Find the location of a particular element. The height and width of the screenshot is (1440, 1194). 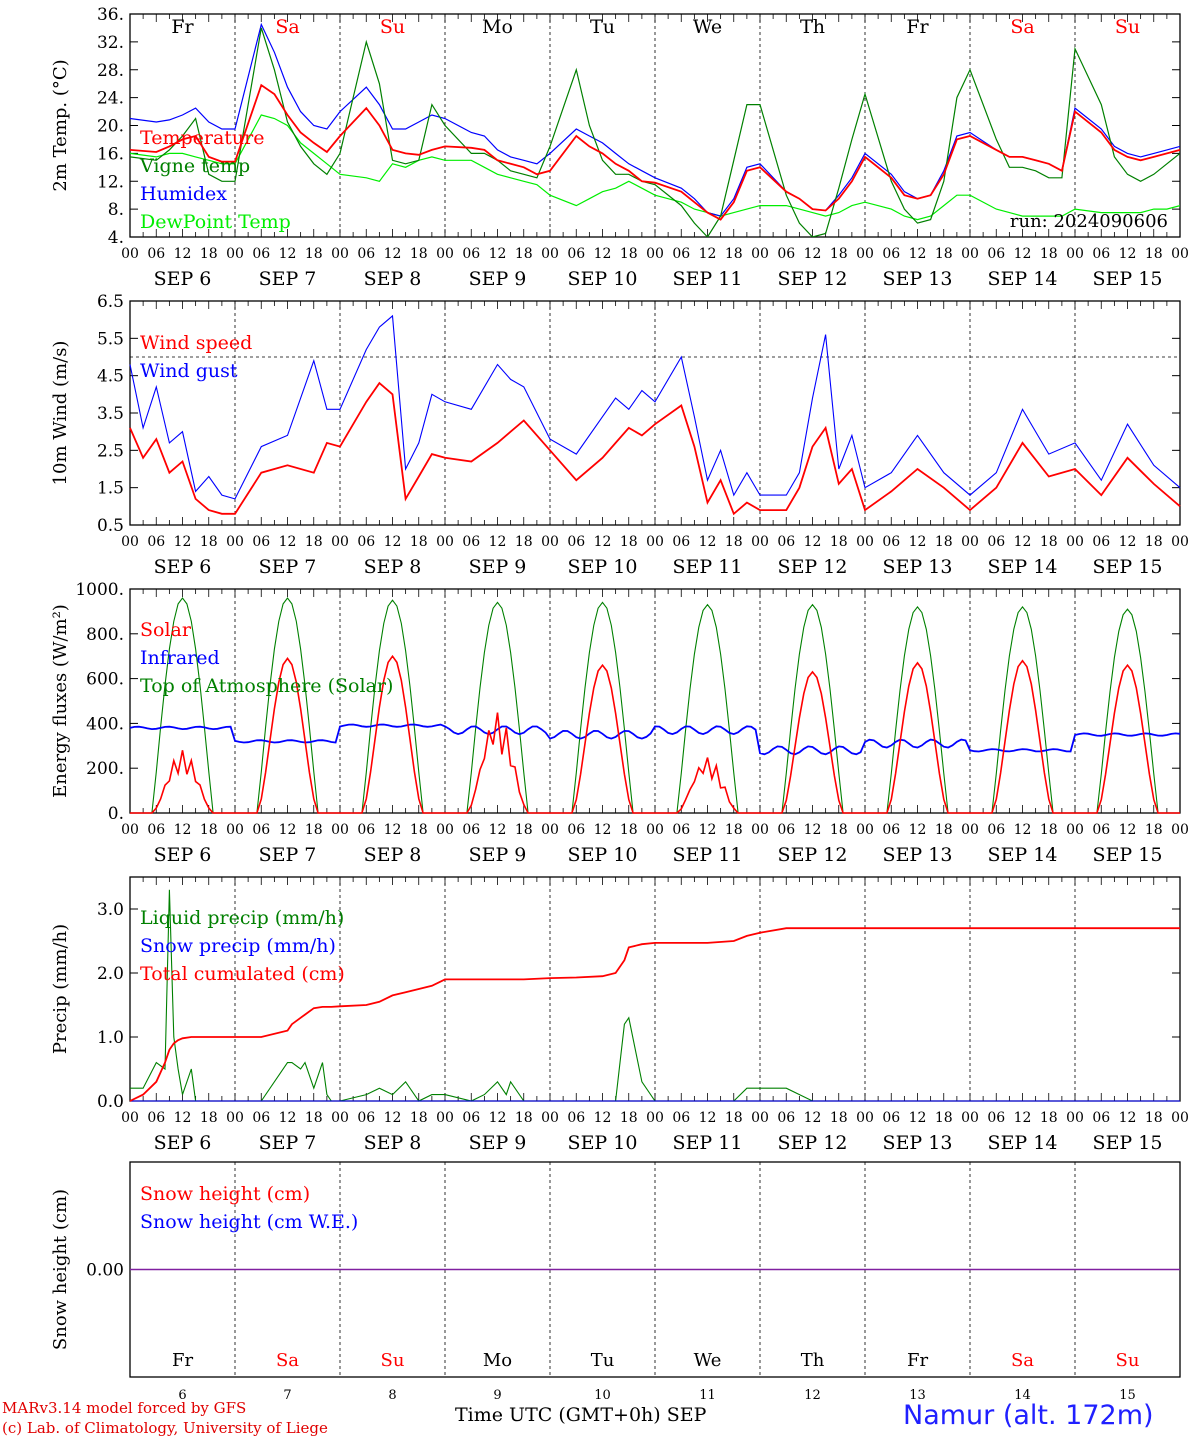

y-tick-label: 1000. is located at coordinates (99, 590).